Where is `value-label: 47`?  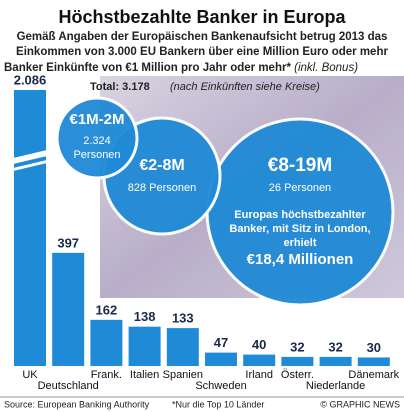 value-label: 47 is located at coordinates (221, 342).